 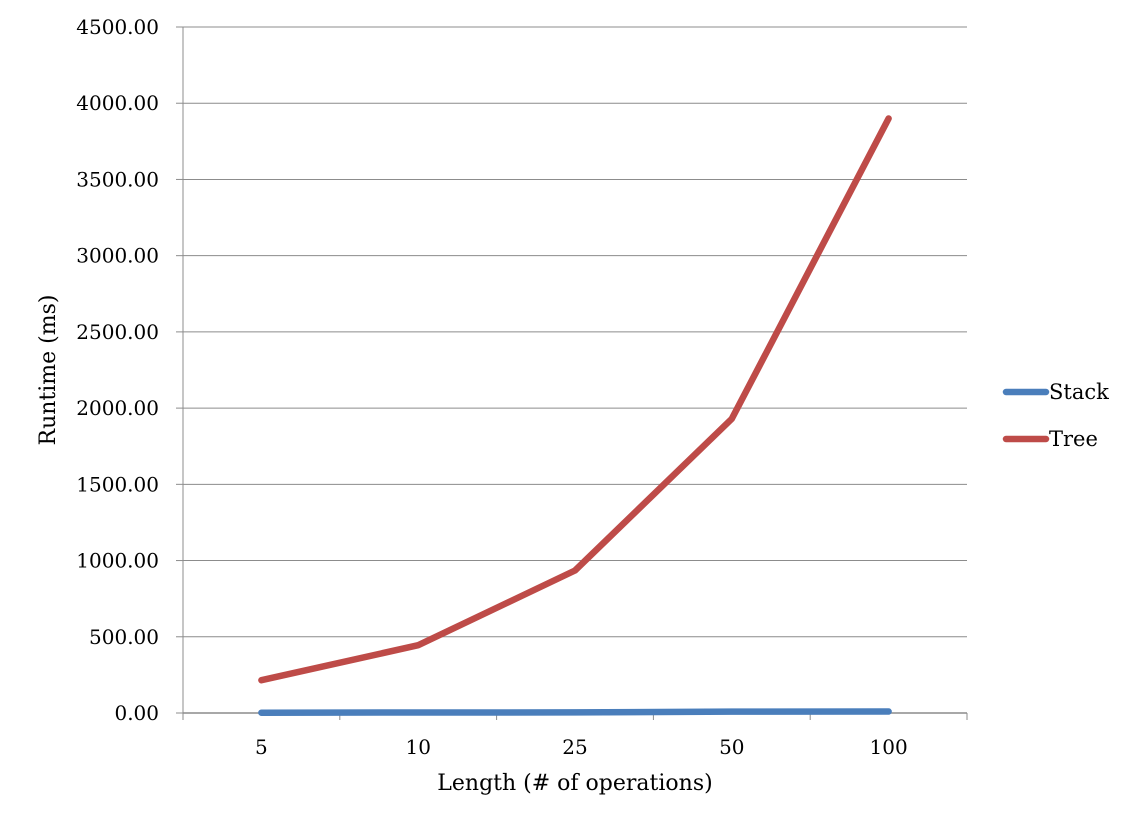 I want to click on y-tick-label: 3500.00, so click(x=117, y=179).